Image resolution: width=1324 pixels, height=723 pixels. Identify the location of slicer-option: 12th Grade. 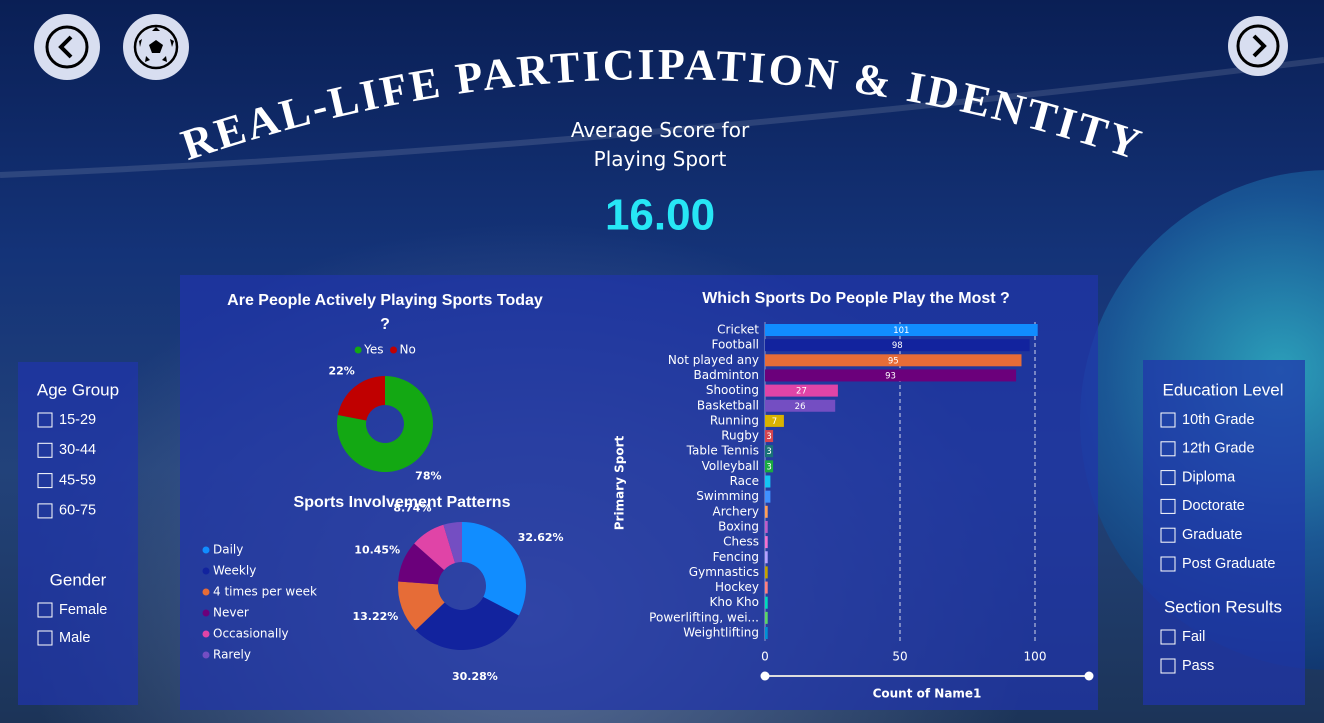
(1218, 449).